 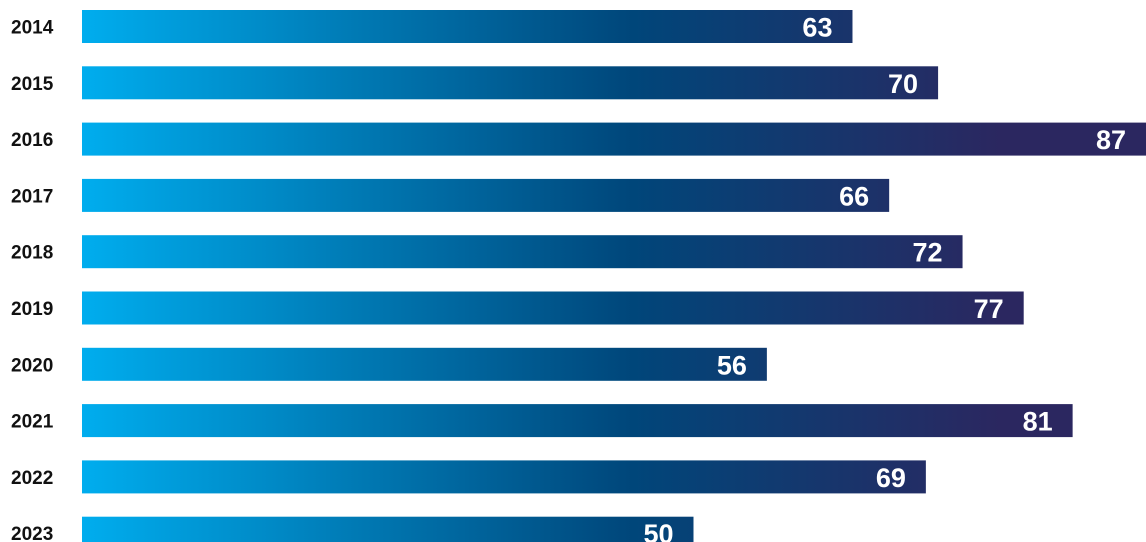 What do you see at coordinates (1038, 422) in the screenshot?
I see `data-label: 81` at bounding box center [1038, 422].